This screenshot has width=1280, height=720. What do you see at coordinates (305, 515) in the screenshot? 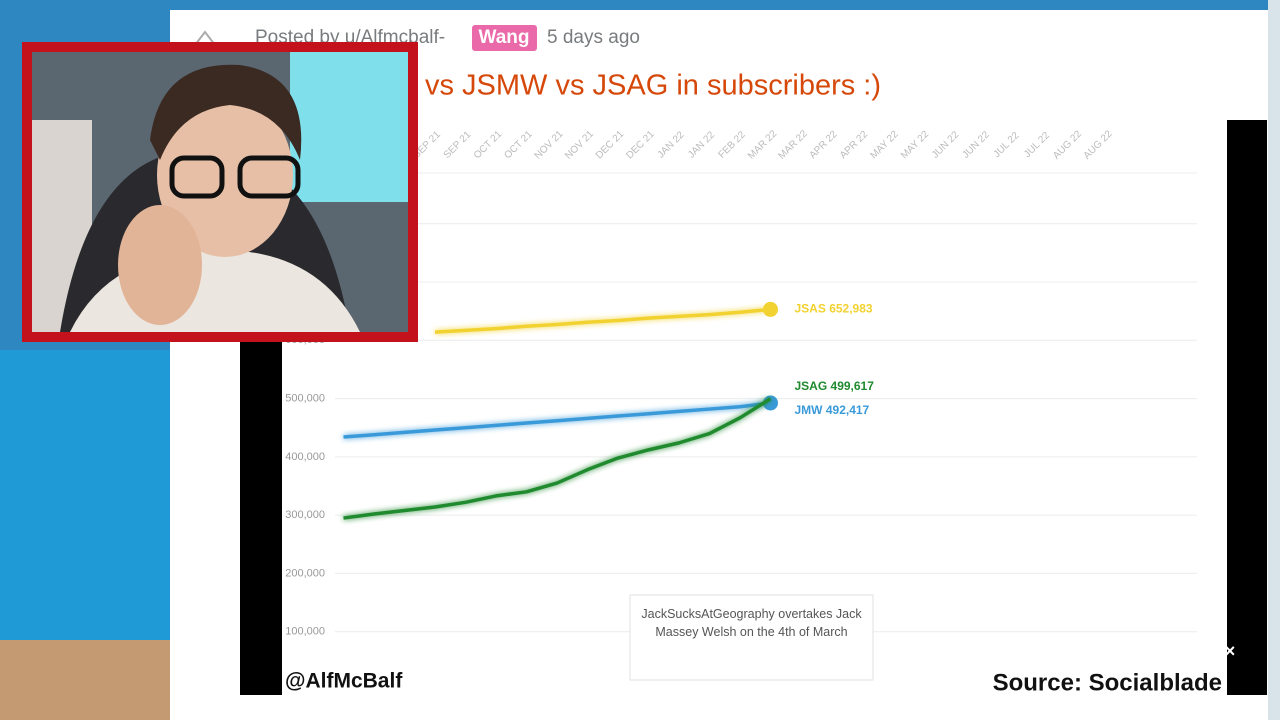
I see `y-tick-label: 300,000` at bounding box center [305, 515].